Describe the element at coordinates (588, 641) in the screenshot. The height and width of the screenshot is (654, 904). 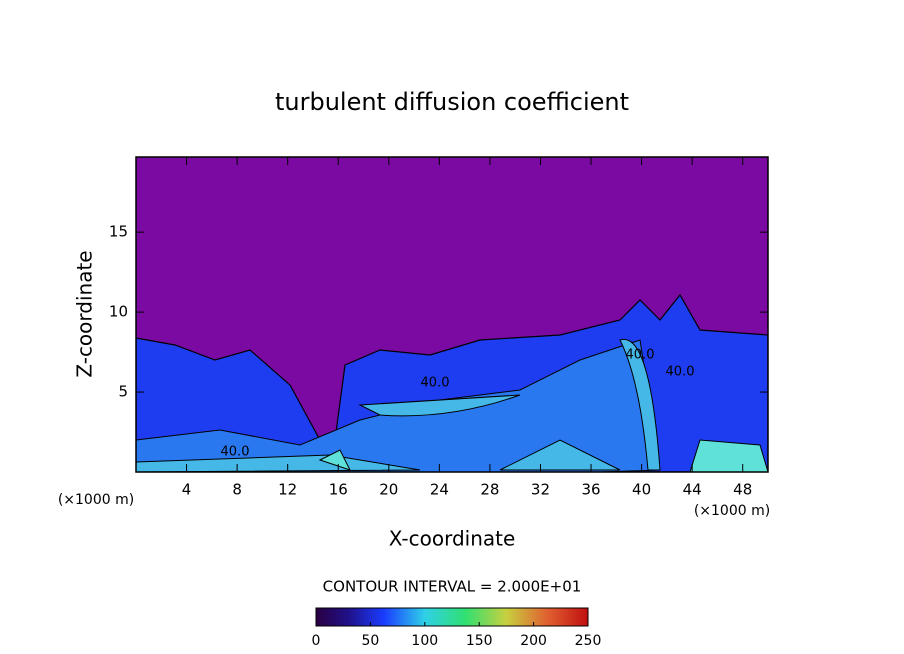
I see `colorbar-tick-label: 250` at that location.